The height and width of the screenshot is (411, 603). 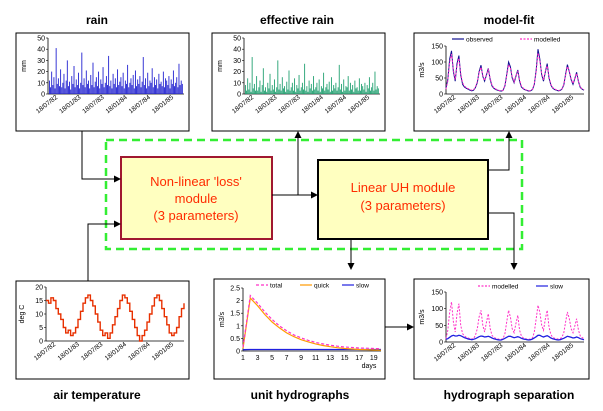 I want to click on air-temperature-ytick-label: 10, so click(x=39, y=315).